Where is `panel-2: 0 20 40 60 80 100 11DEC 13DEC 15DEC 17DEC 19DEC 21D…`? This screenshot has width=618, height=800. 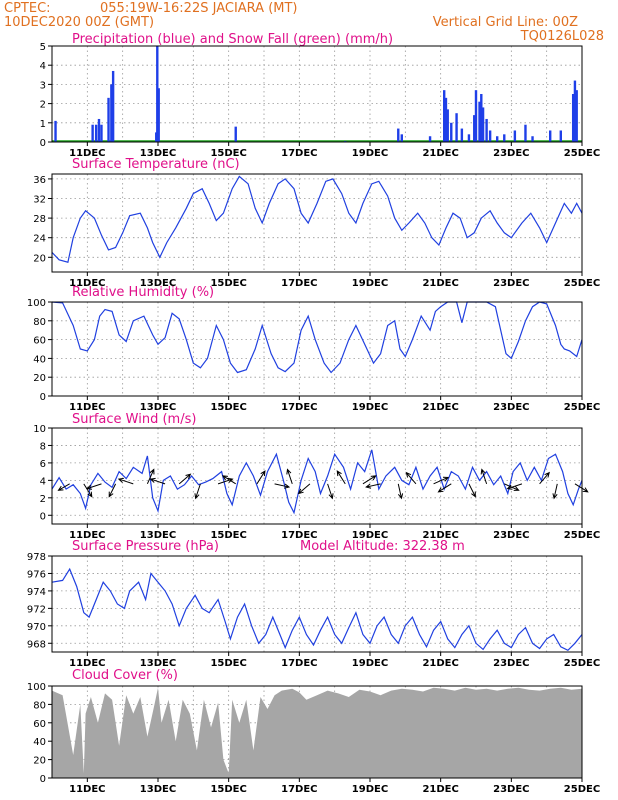
panel-2: 0 20 40 60 80 100 11DEC 13DEC 15DEC 17DEC 19DEC 21D… is located at coordinates (313, 349).